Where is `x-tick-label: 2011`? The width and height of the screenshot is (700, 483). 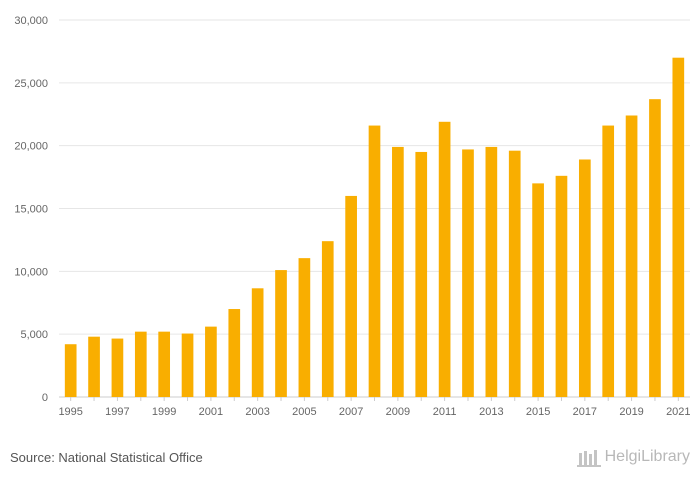
x-tick-label: 2011 is located at coordinates (445, 412).